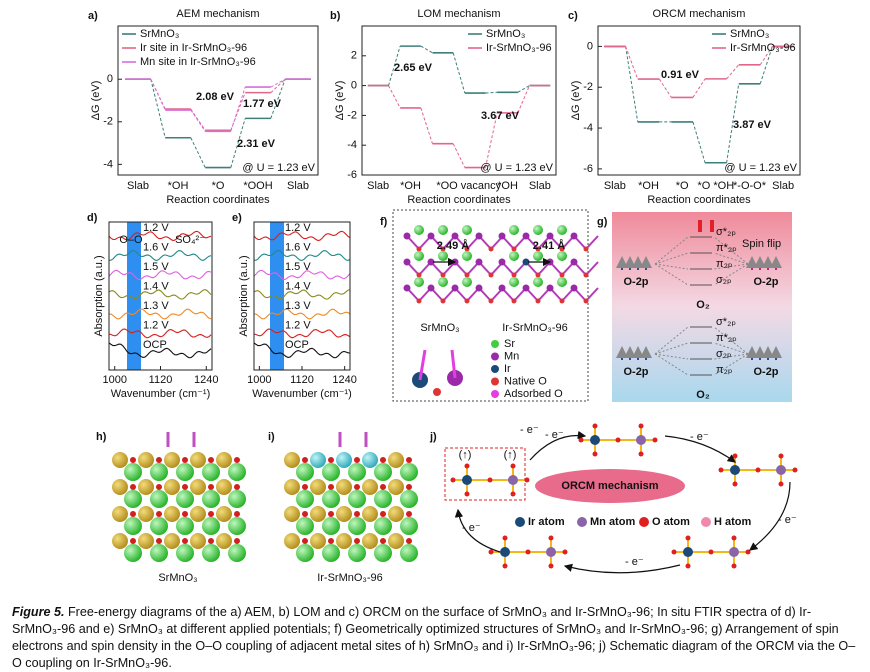 Image resolution: width=870 pixels, height=672 pixels. I want to click on x-tick-label: *-O-O*, so click(750, 186).